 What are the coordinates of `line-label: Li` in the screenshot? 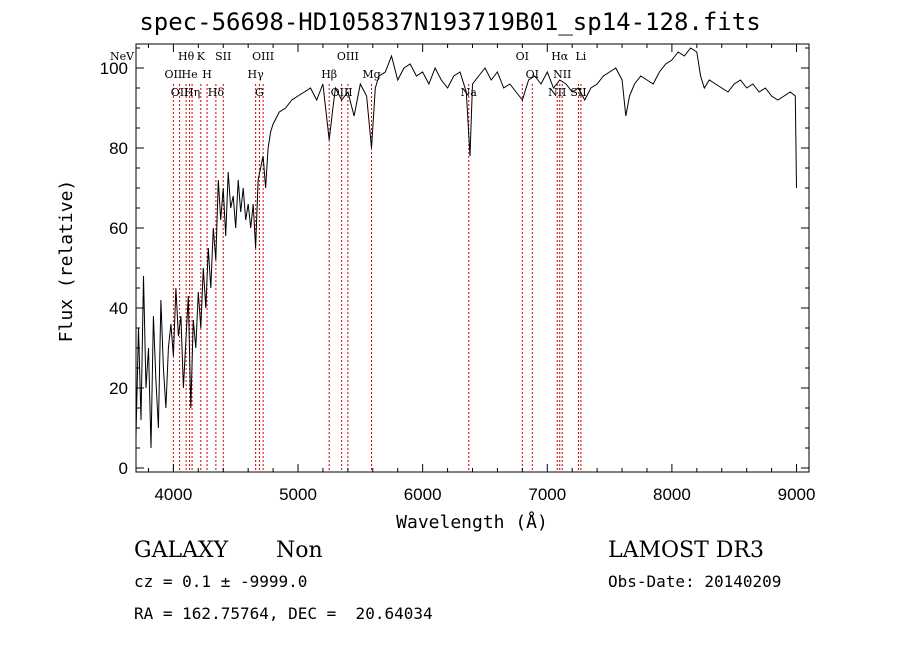 It's located at (581, 56).